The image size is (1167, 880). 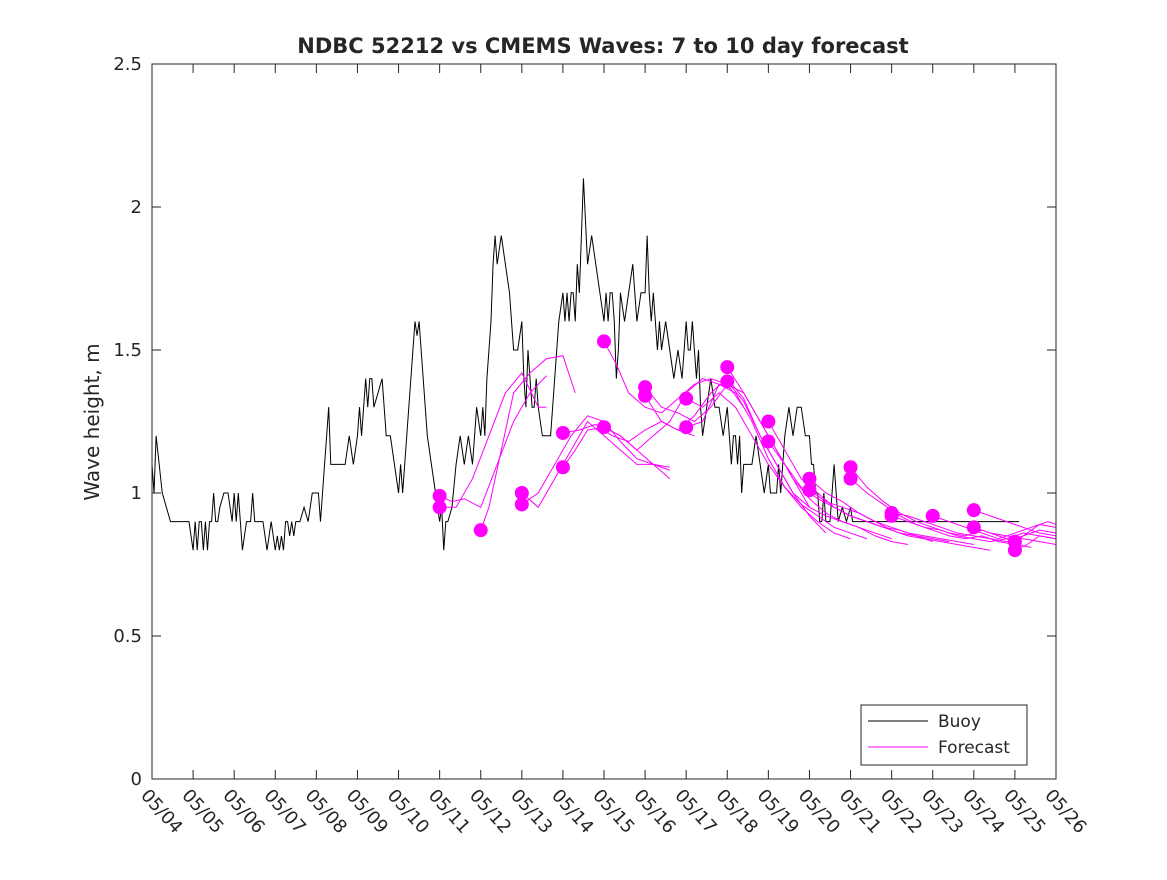 What do you see at coordinates (136, 207) in the screenshot?
I see `y-tick-label: 2` at bounding box center [136, 207].